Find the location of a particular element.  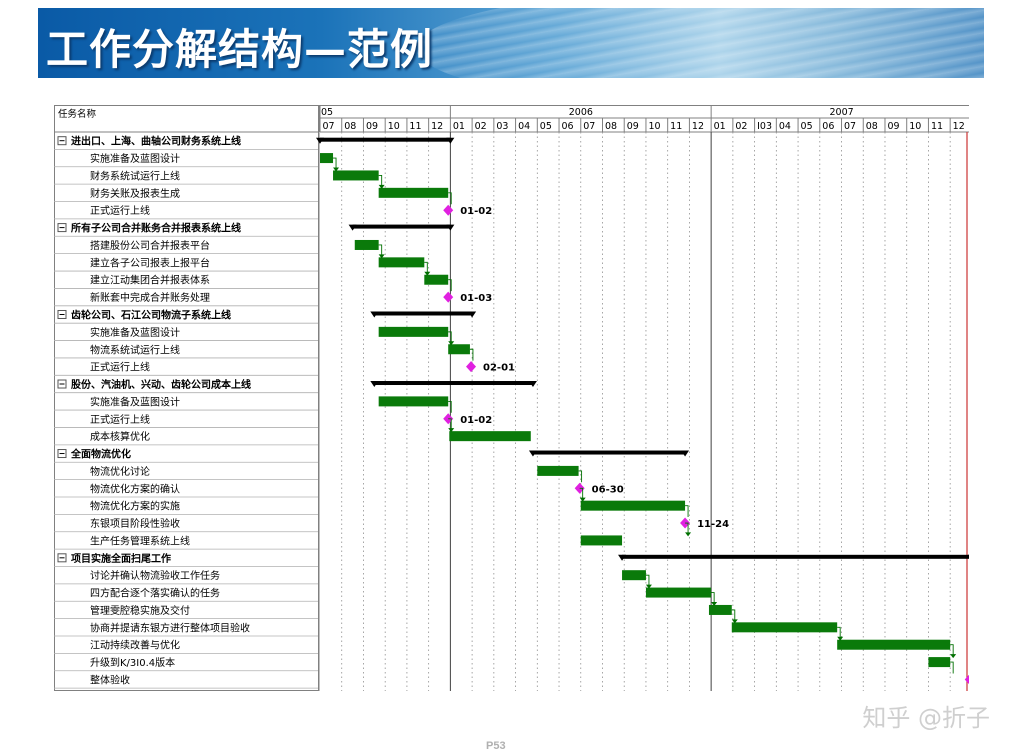

page-title: 工作分解结构—范例 is located at coordinates (240, 49).